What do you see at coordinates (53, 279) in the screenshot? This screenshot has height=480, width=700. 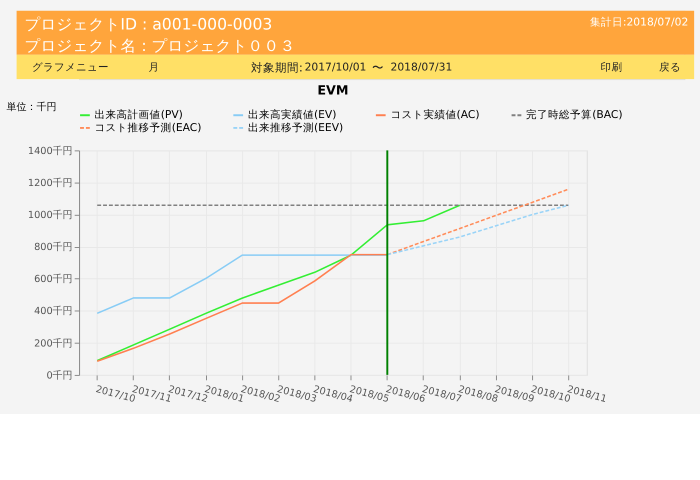 I see `y-tick-label: 600千円` at bounding box center [53, 279].